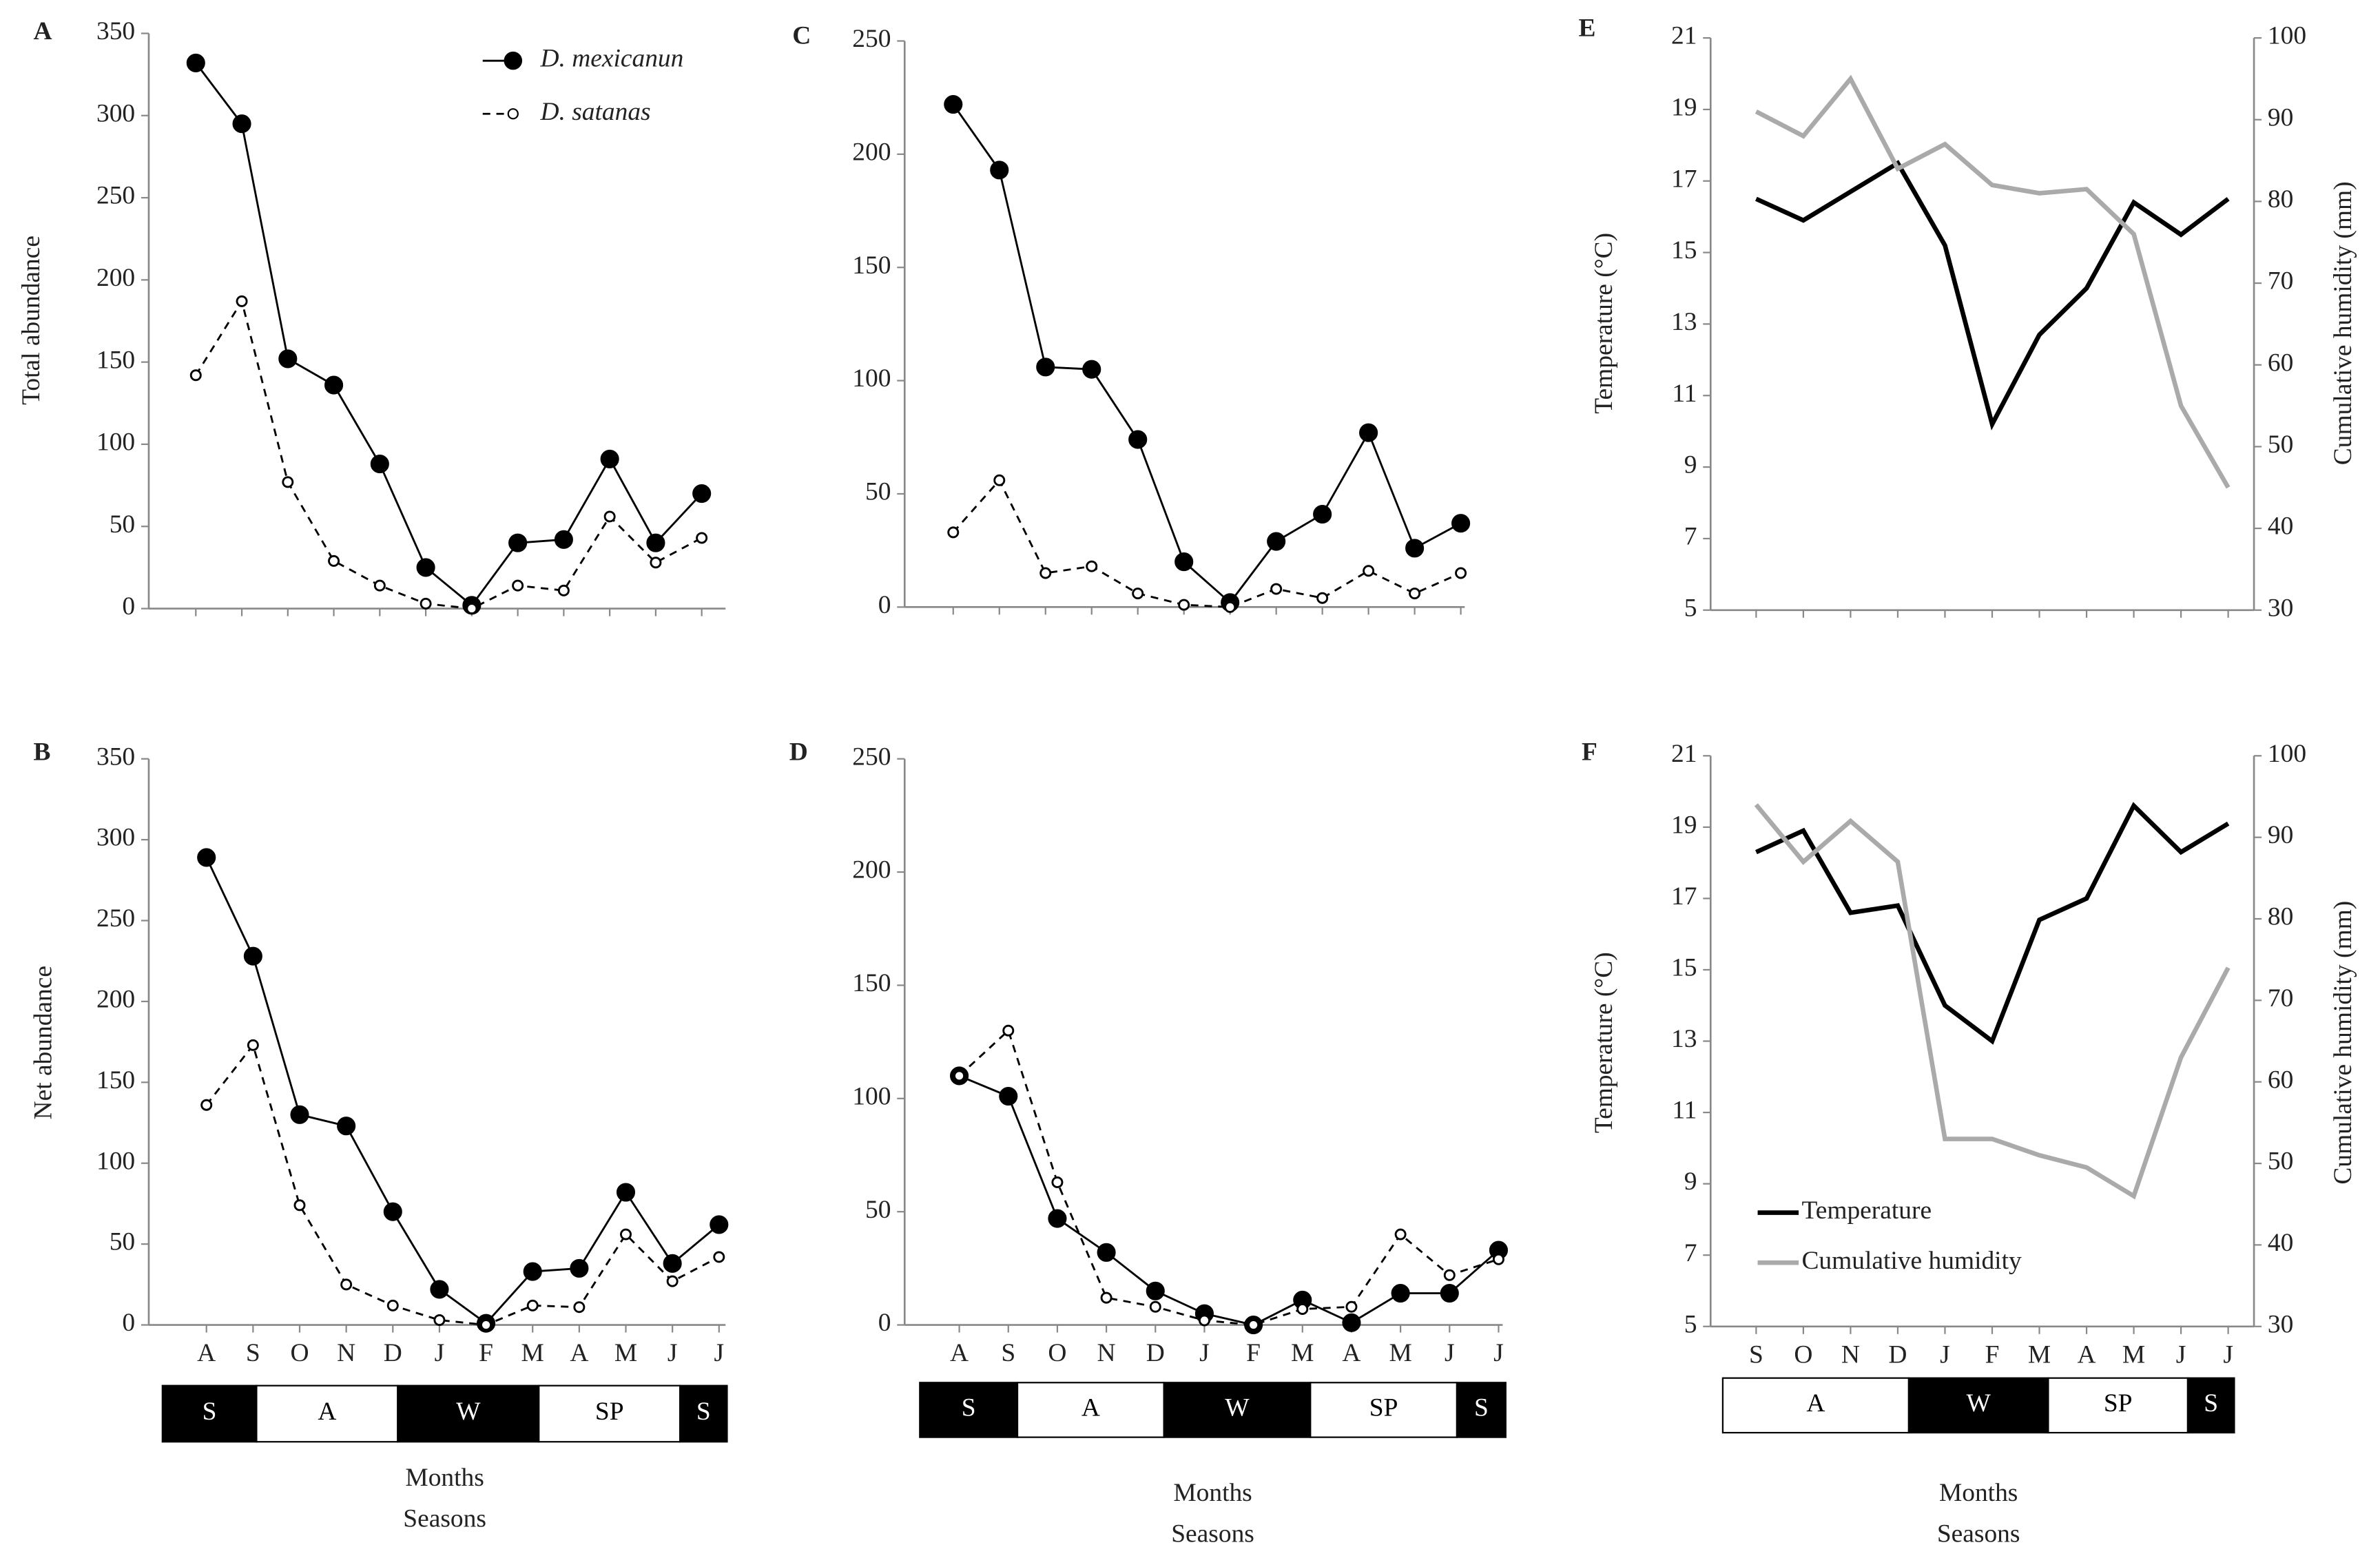 This screenshot has height=1567, width=2380. What do you see at coordinates (513, 114) in the screenshot?
I see `legend-marker` at bounding box center [513, 114].